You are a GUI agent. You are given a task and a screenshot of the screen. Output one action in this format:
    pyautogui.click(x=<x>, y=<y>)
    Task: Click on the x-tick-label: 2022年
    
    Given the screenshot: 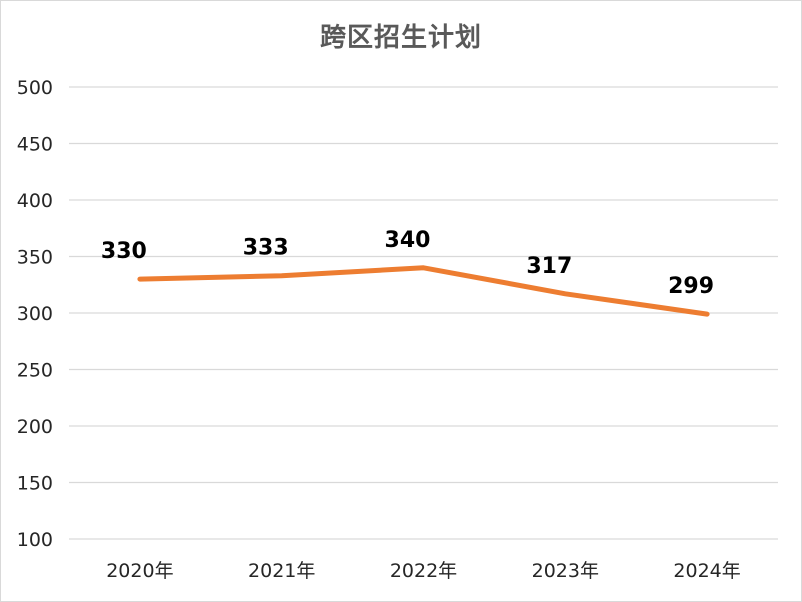 What is the action you would take?
    pyautogui.click(x=423, y=571)
    